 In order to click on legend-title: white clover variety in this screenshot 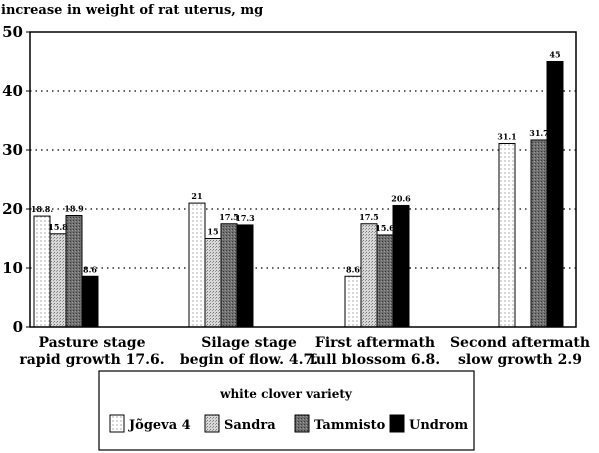, I will do `click(286, 394)`.